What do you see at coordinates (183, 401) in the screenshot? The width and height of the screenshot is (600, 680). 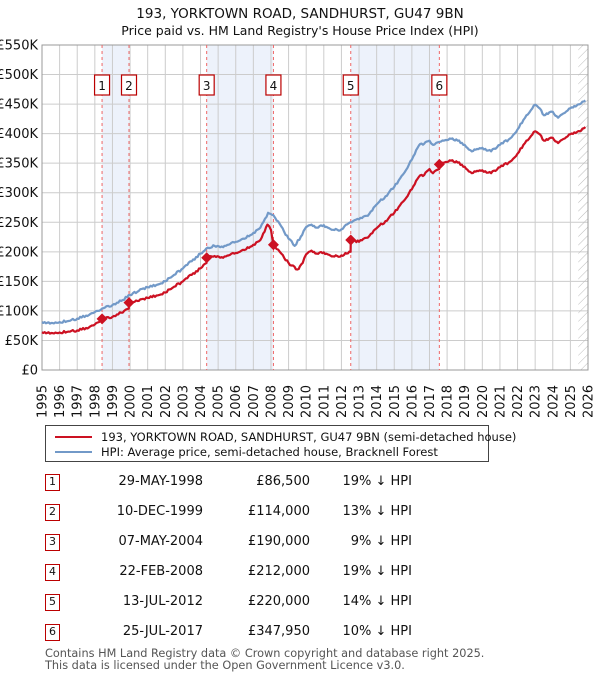 I see `x-axis-label: 2003` at bounding box center [183, 401].